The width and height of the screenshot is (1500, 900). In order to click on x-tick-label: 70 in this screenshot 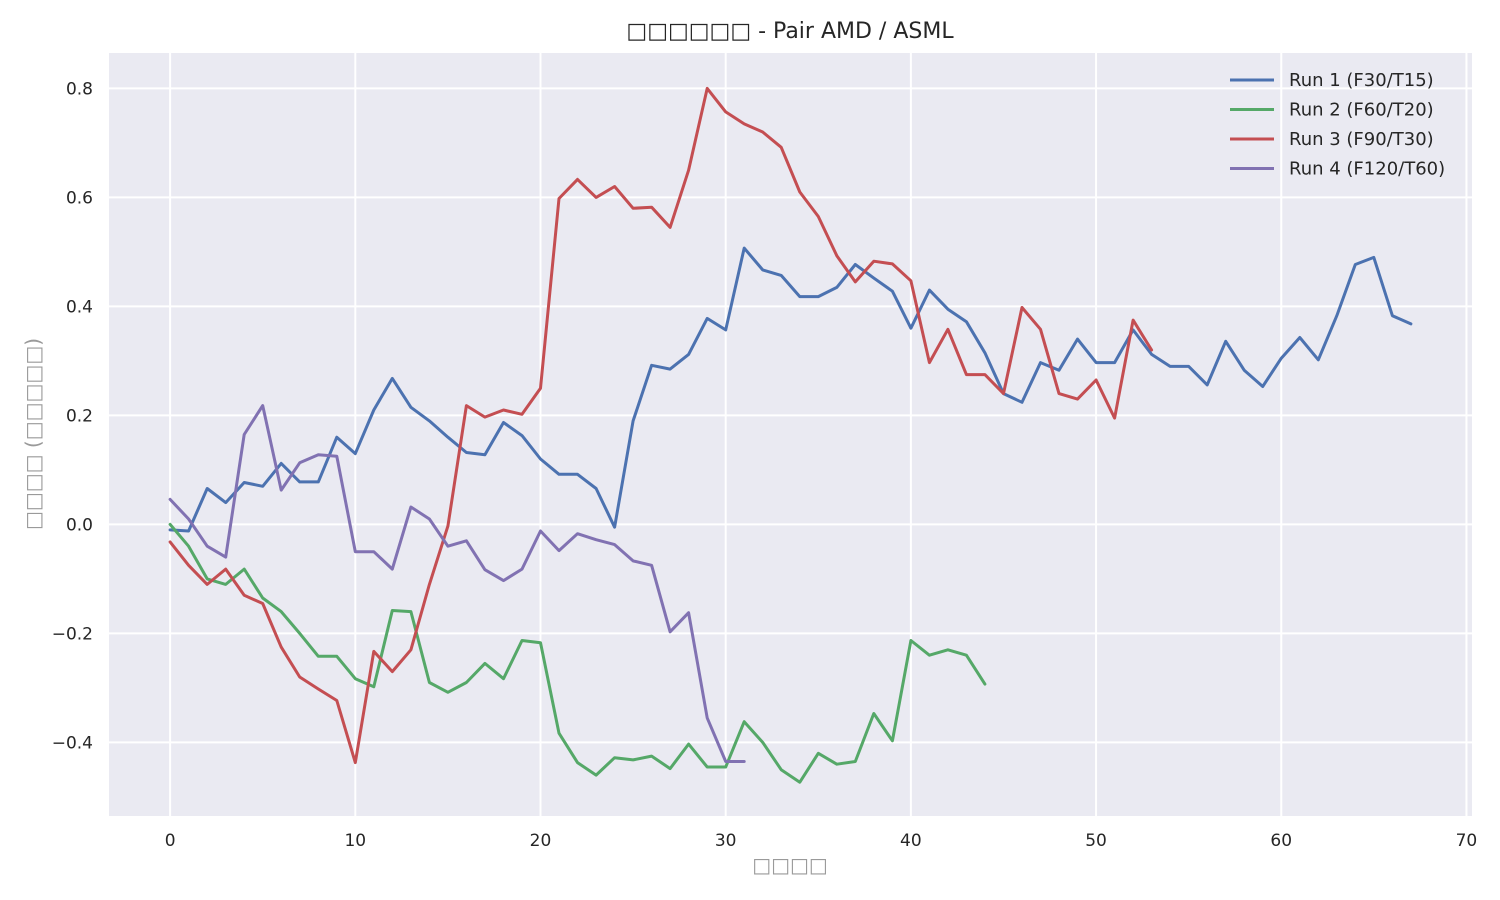, I will do `click(1467, 841)`.